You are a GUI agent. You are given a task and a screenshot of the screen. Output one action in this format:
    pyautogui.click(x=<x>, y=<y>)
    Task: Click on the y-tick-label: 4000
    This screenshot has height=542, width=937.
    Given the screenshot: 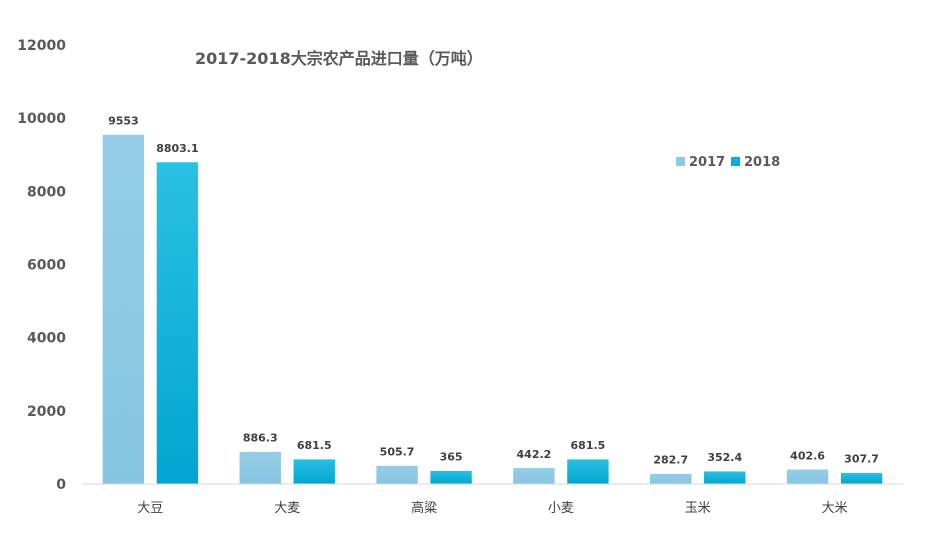 What is the action you would take?
    pyautogui.click(x=46, y=339)
    